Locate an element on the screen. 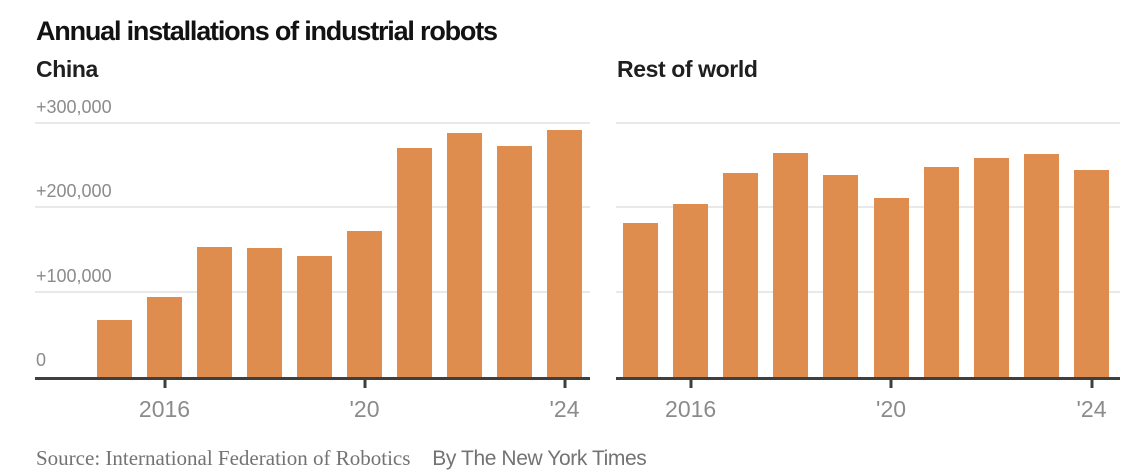 This screenshot has height=476, width=1130. y-axis-label: +100,000 is located at coordinates (74, 275).